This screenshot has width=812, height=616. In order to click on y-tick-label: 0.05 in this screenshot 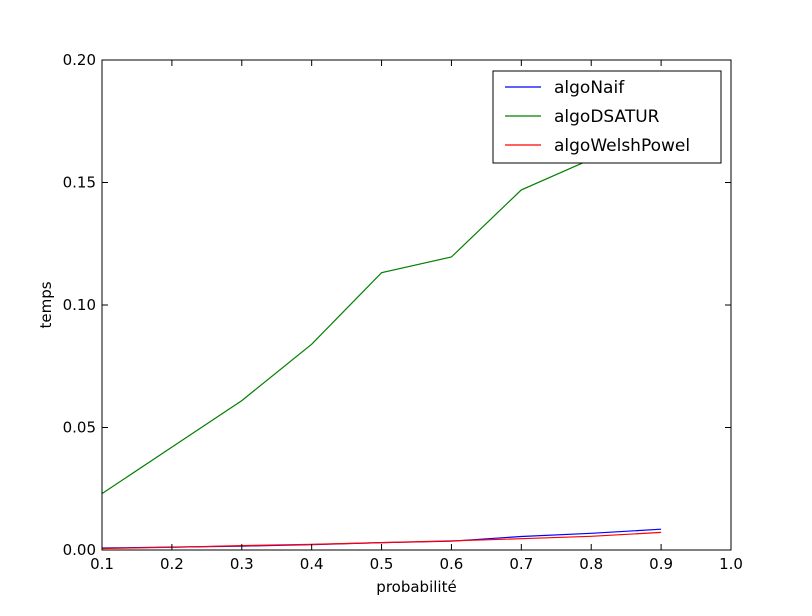, I will do `click(79, 428)`.